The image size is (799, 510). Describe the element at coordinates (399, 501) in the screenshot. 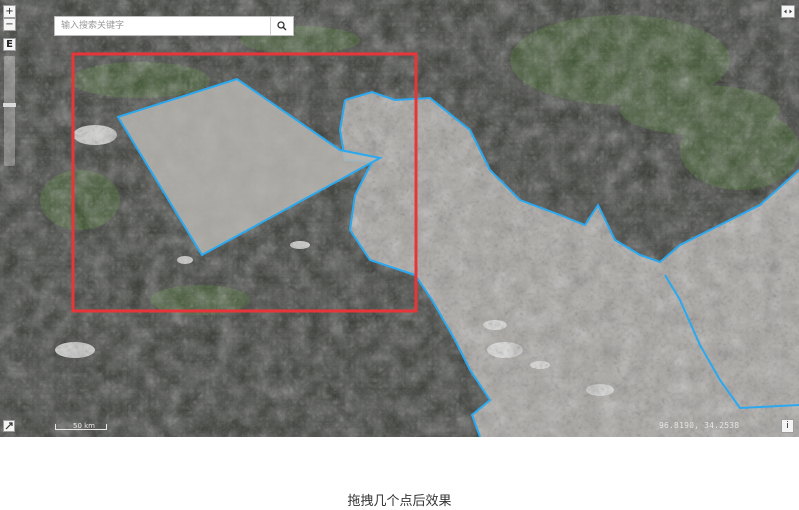

I see `caption: 拖拽几个点后效果` at that location.